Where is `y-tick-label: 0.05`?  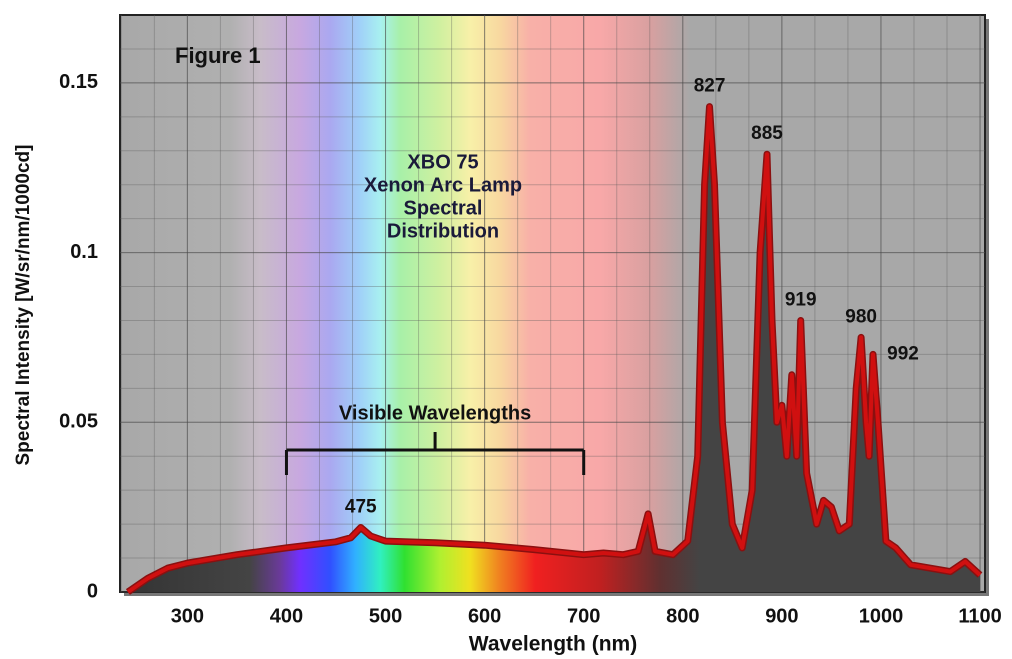
y-tick-label: 0.05 is located at coordinates (78, 422).